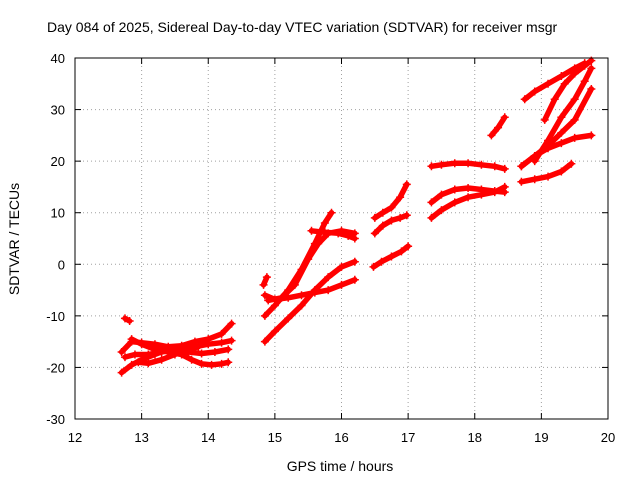  I want to click on x-tick-label: 14, so click(208, 437).